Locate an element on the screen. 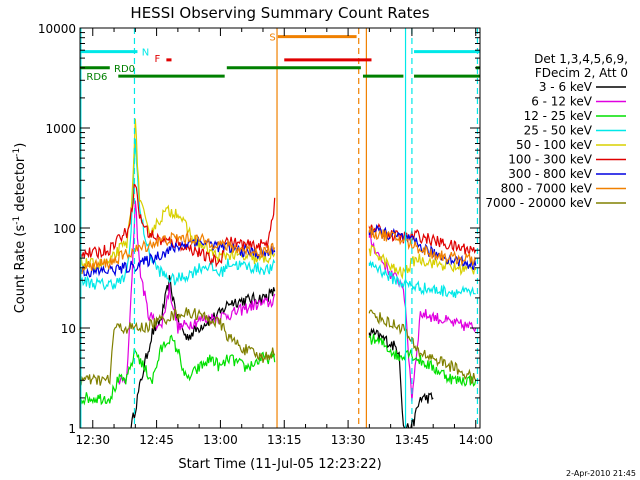 The height and width of the screenshot is (480, 640). chart-title: HESSI Observing Summary Count Rates is located at coordinates (279, 13).